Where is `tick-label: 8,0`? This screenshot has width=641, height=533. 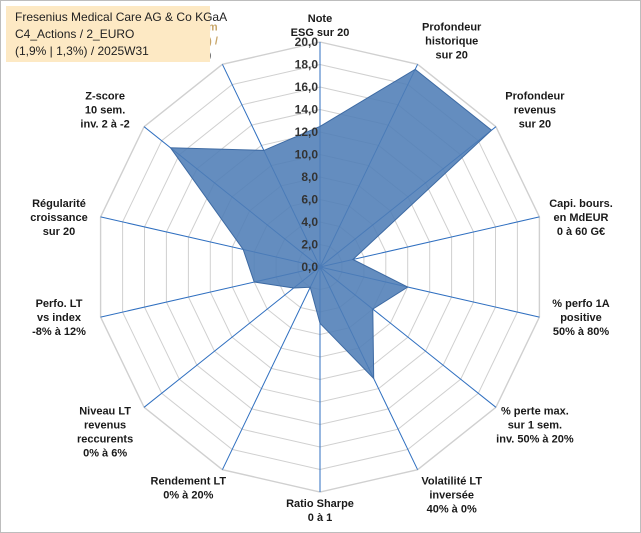
tick-label: 8,0 is located at coordinates (309, 177).